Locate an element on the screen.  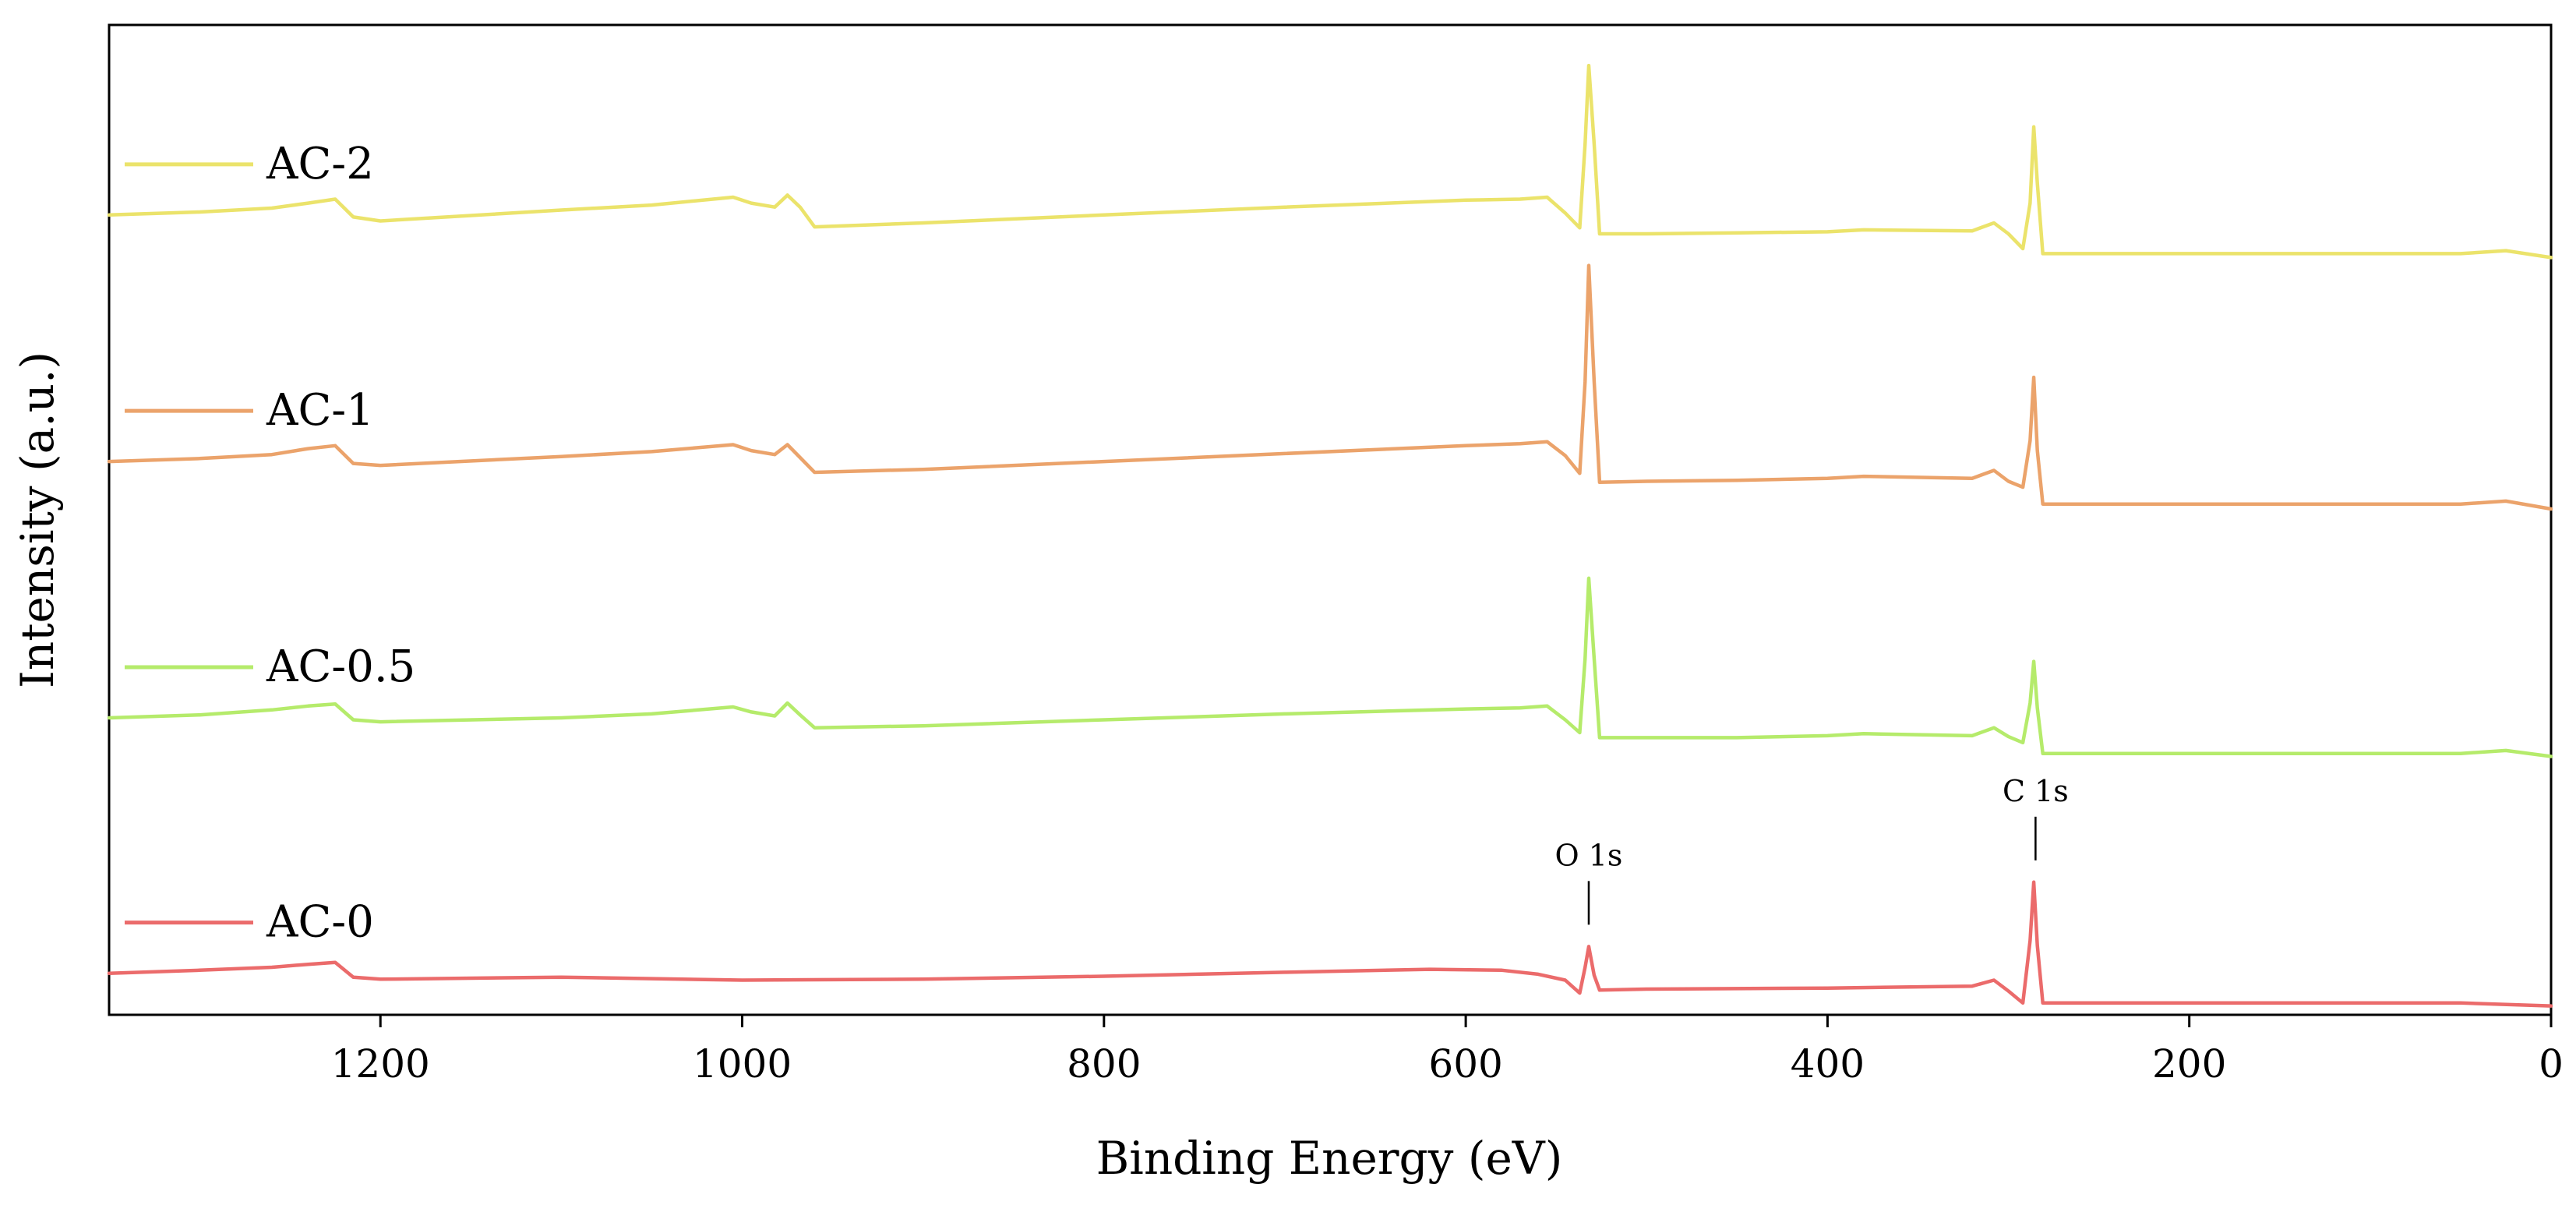
x-tick-label-0: 0 is located at coordinates (2551, 1064).